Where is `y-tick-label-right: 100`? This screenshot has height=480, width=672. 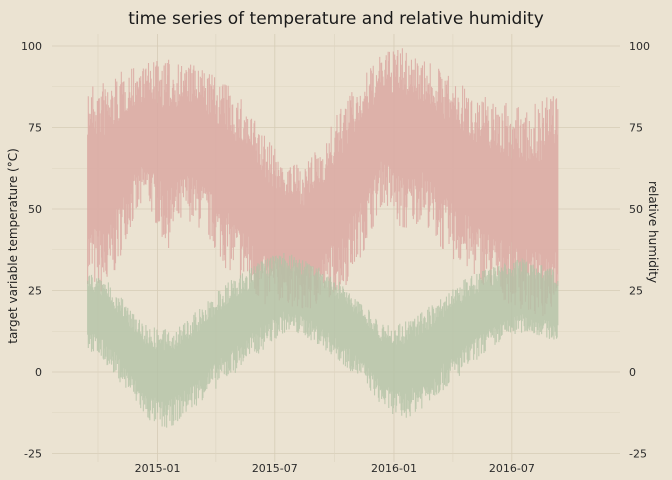
y-tick-label-right: 100 is located at coordinates (639, 46).